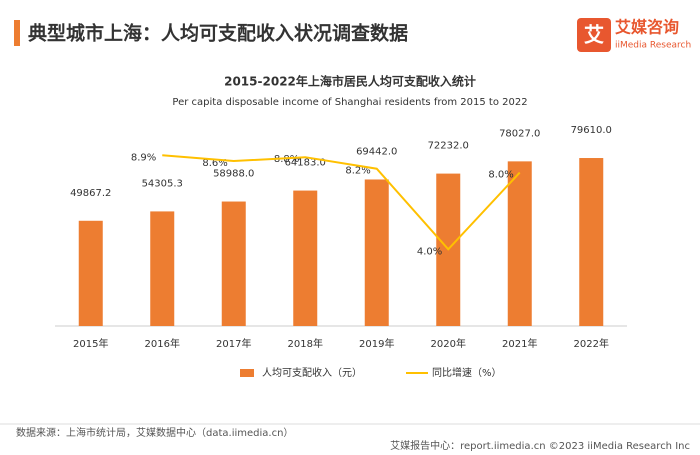 The height and width of the screenshot is (455, 700). Describe the element at coordinates (154, 432) in the screenshot. I see `source: 数据来源：上海市统计局，艾媒数据中心（data.iimedia.cn）` at that location.